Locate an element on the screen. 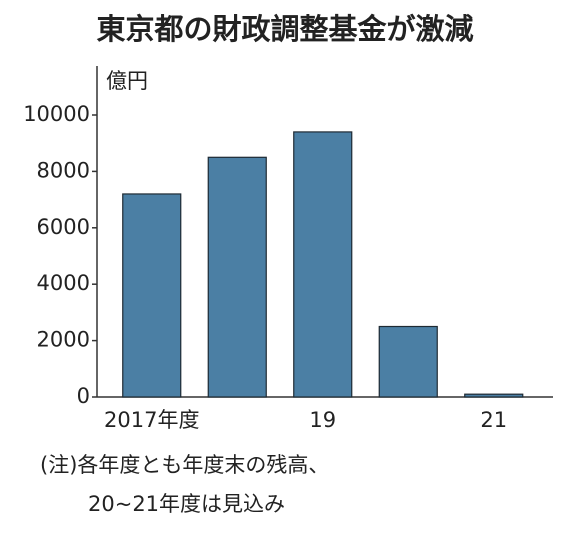 The width and height of the screenshot is (571, 537). x-tick-label: 2017年度 is located at coordinates (151, 420).